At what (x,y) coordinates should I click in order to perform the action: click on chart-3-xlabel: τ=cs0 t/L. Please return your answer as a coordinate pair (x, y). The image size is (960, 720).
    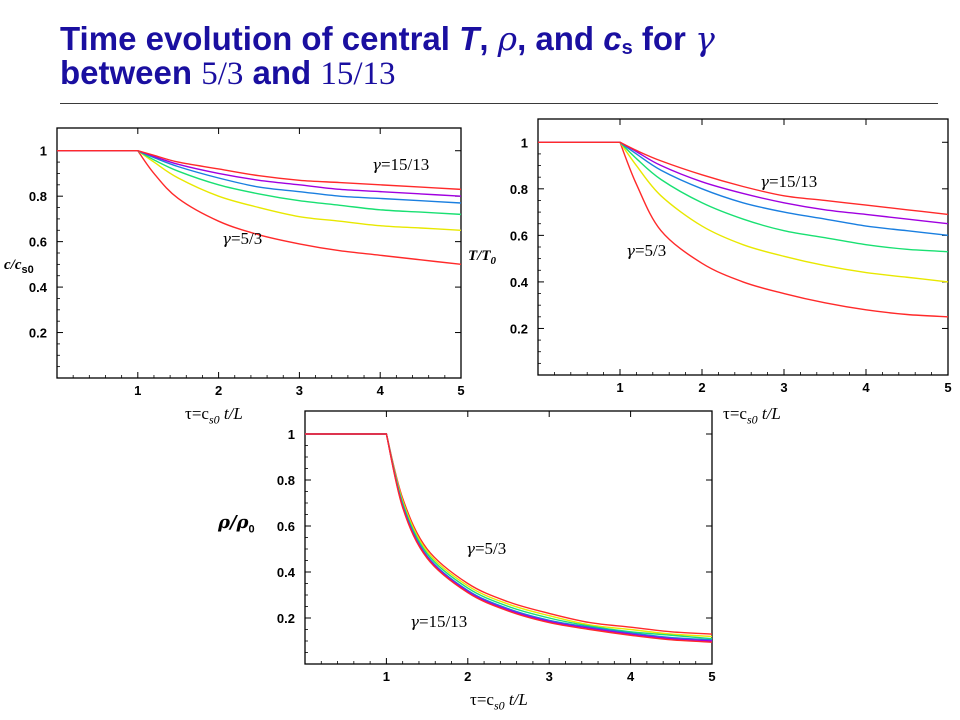
    Looking at the image, I should click on (499, 701).